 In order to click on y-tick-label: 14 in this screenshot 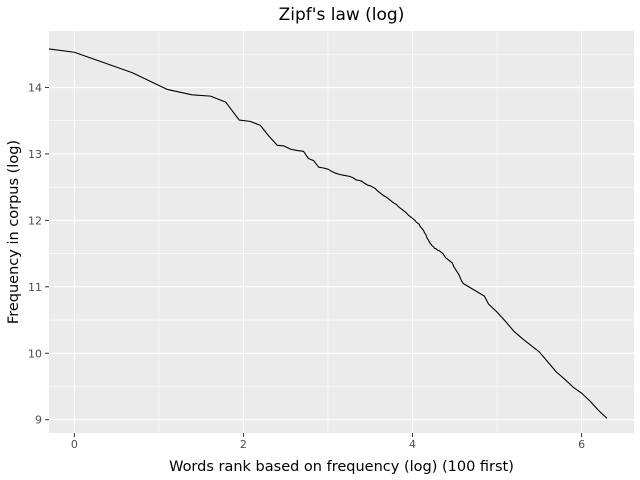, I will do `click(35, 87)`.